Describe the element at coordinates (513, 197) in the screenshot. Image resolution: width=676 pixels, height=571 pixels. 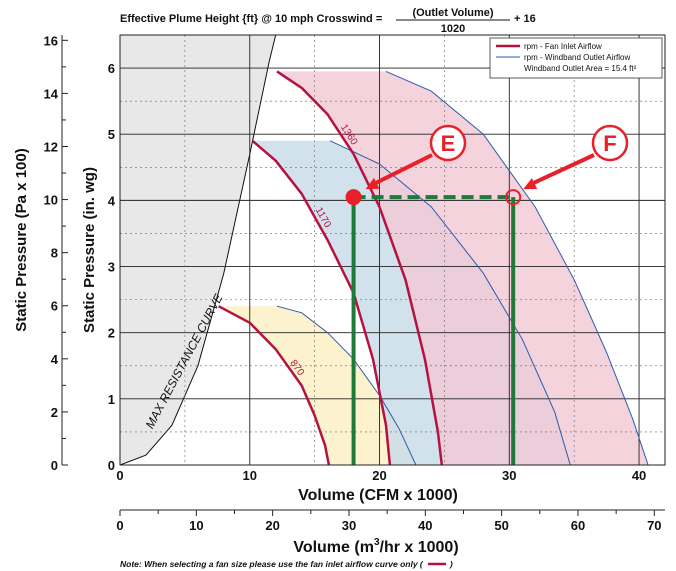
I see `point-f-ring` at that location.